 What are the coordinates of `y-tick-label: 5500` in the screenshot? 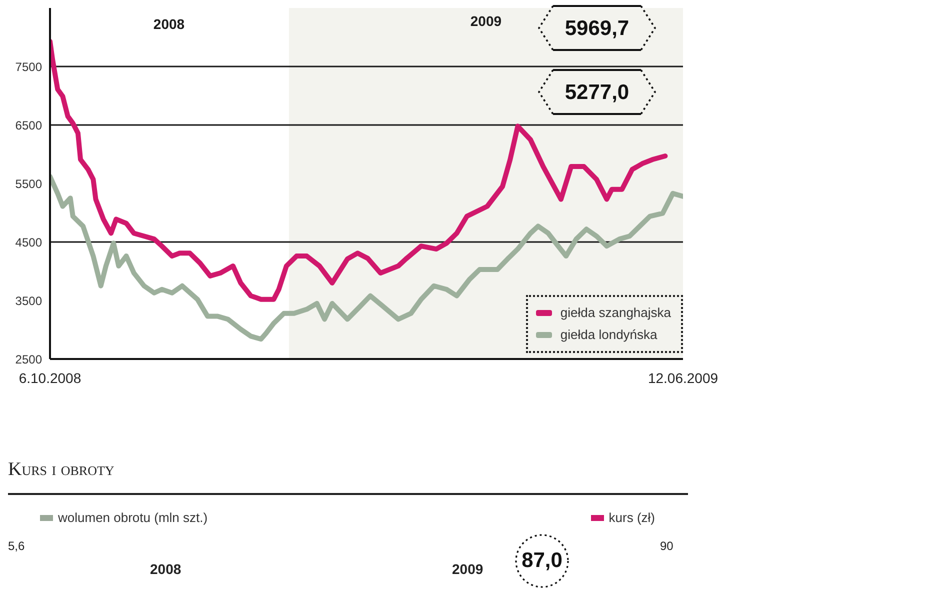 It's located at (28, 183).